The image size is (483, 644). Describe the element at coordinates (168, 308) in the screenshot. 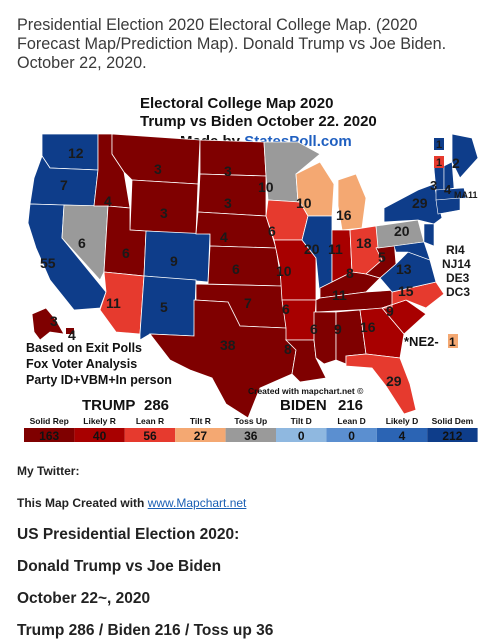

I see `state-nm` at that location.